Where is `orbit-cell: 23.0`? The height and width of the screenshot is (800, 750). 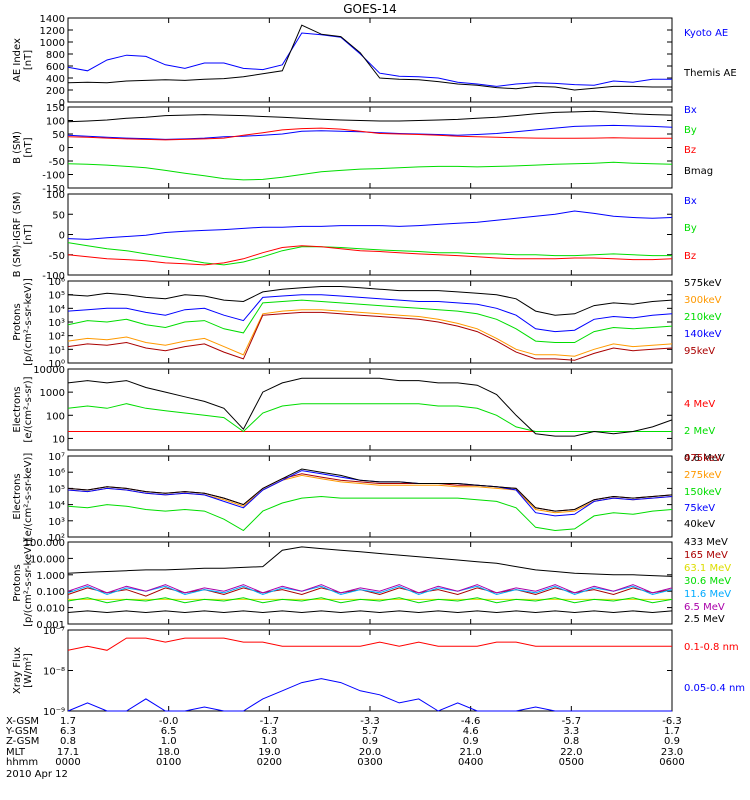 orbit-cell: 23.0 is located at coordinates (672, 752).